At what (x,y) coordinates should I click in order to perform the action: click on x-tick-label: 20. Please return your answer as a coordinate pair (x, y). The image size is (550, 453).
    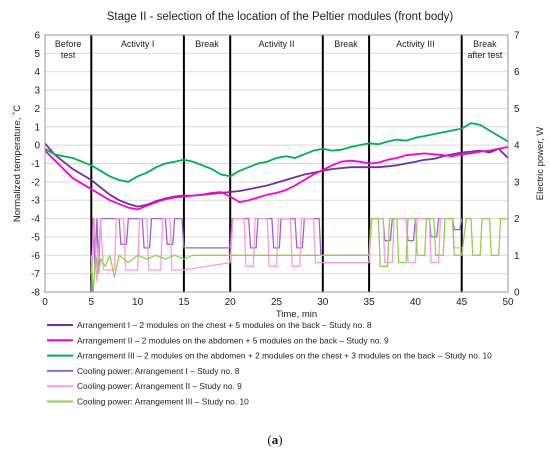
    Looking at the image, I should click on (231, 302).